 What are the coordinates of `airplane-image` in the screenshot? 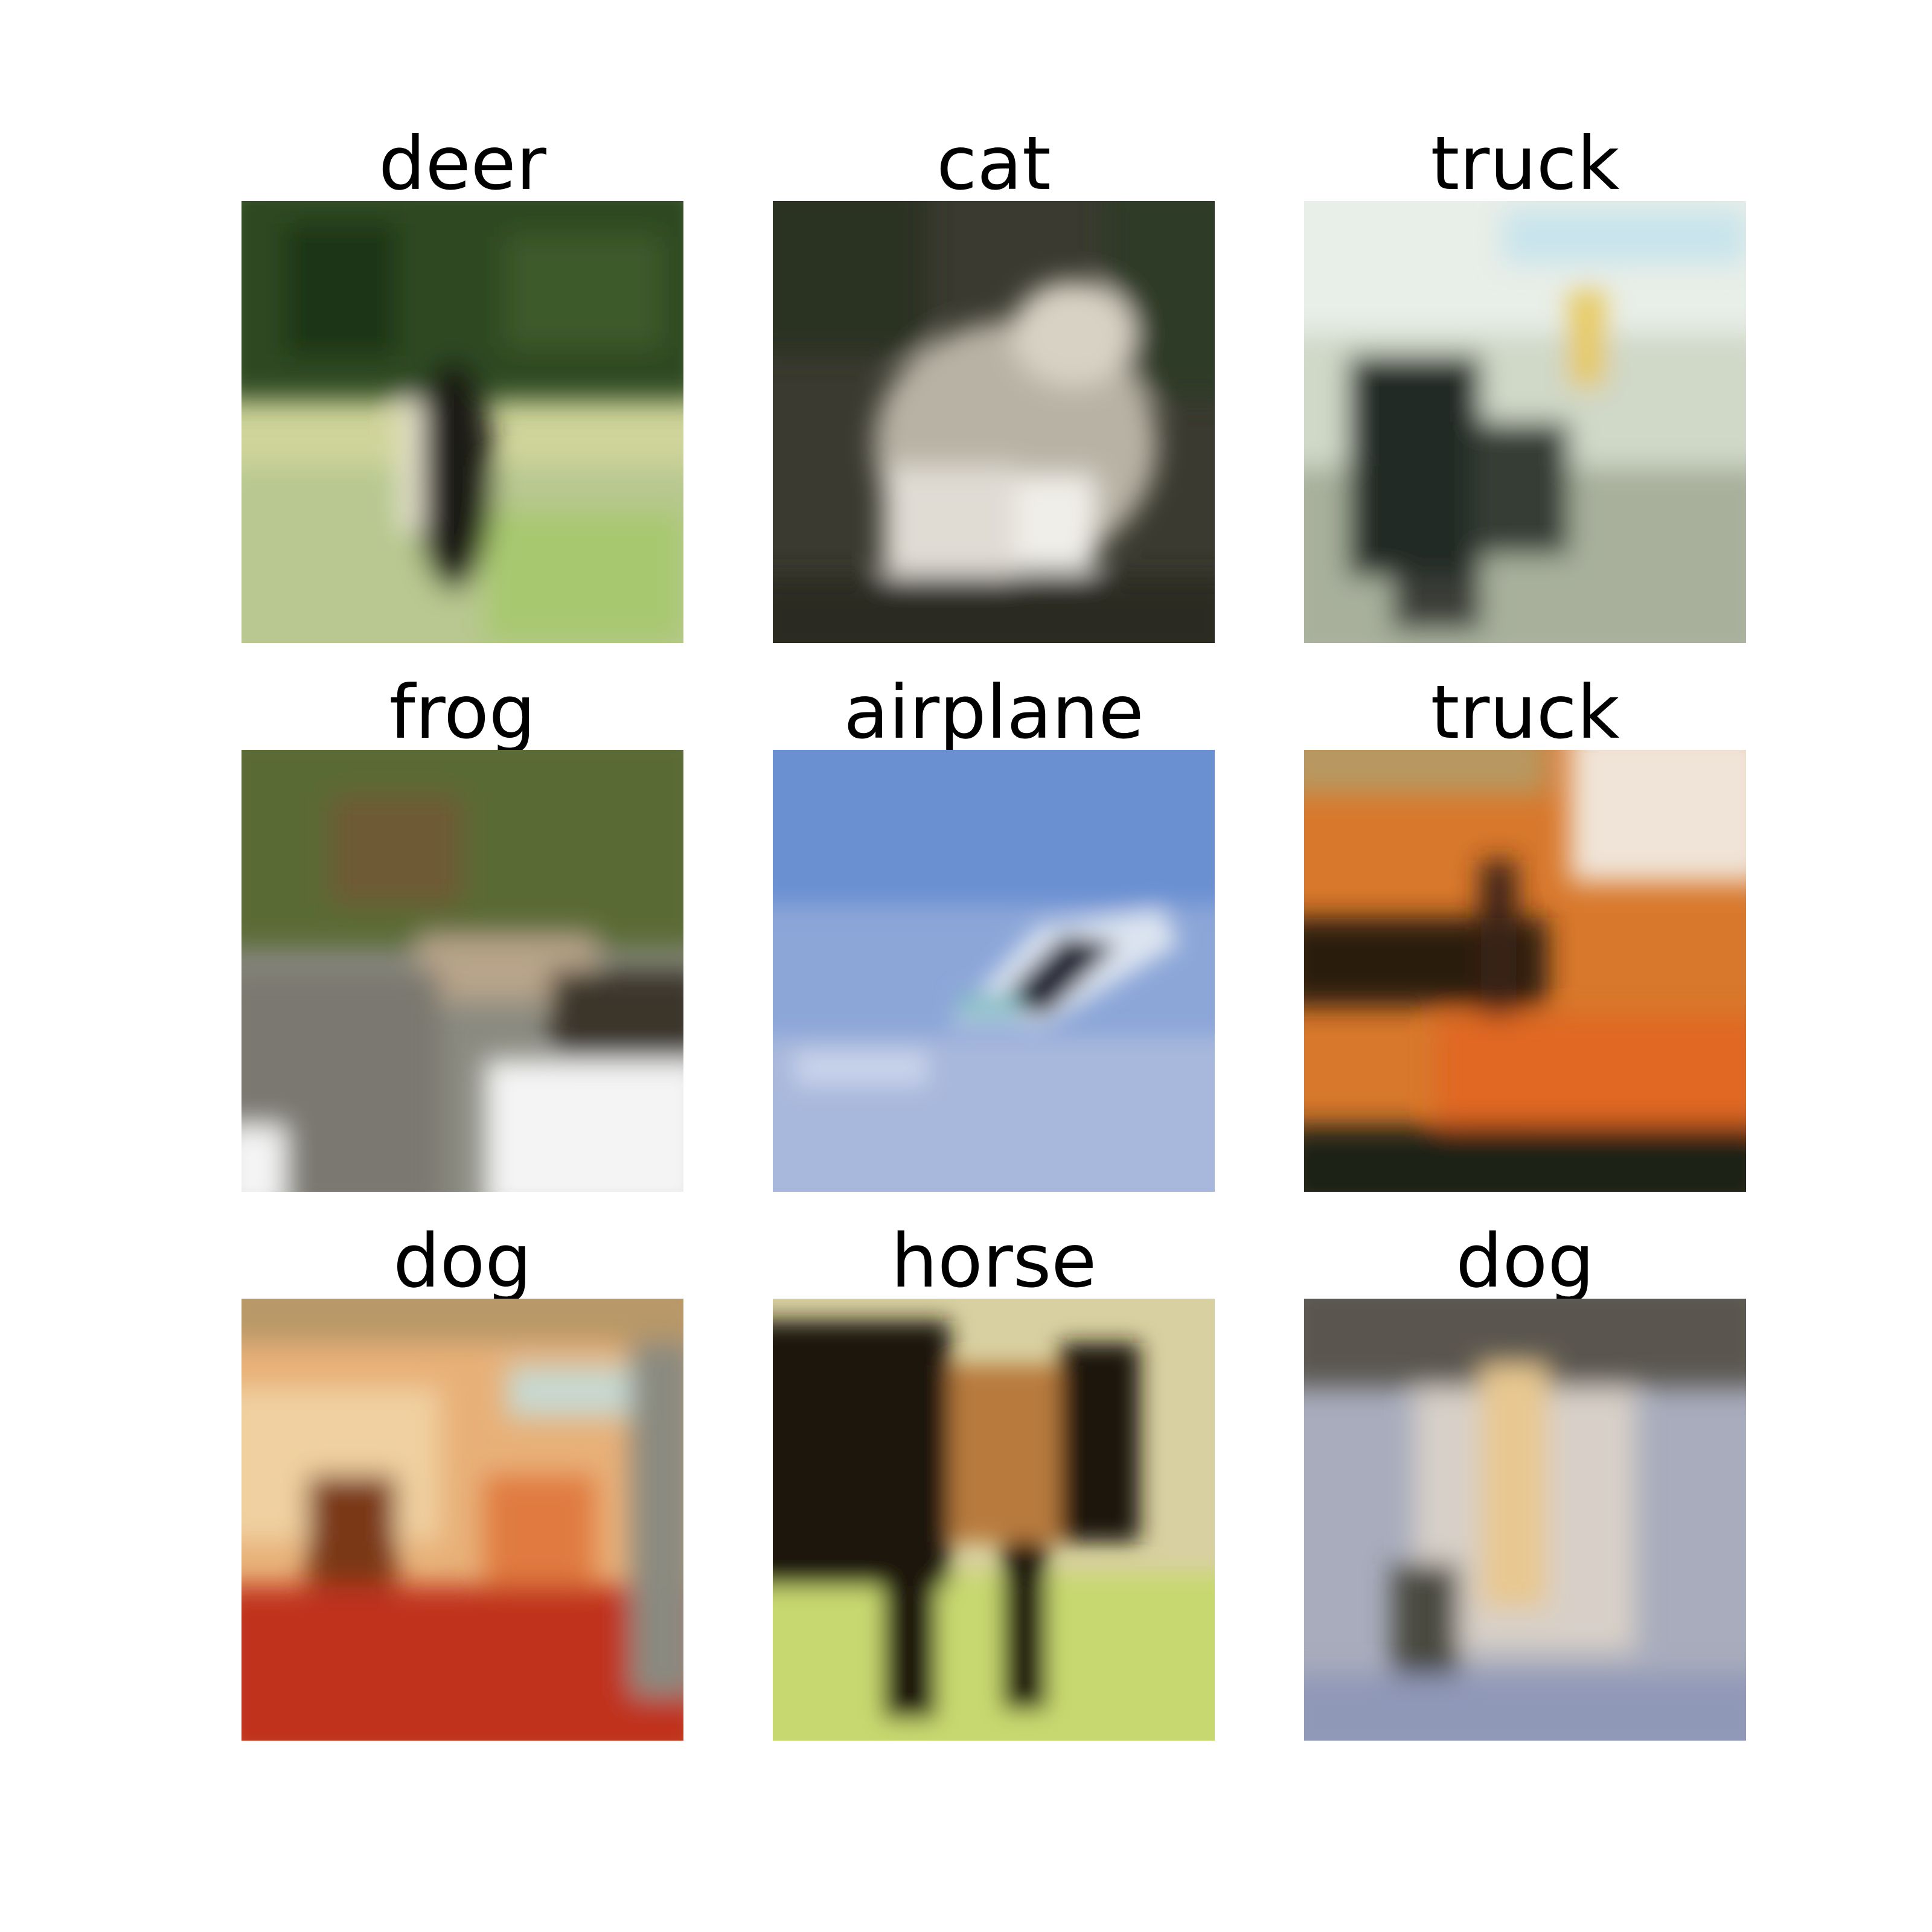 It's located at (994, 971).